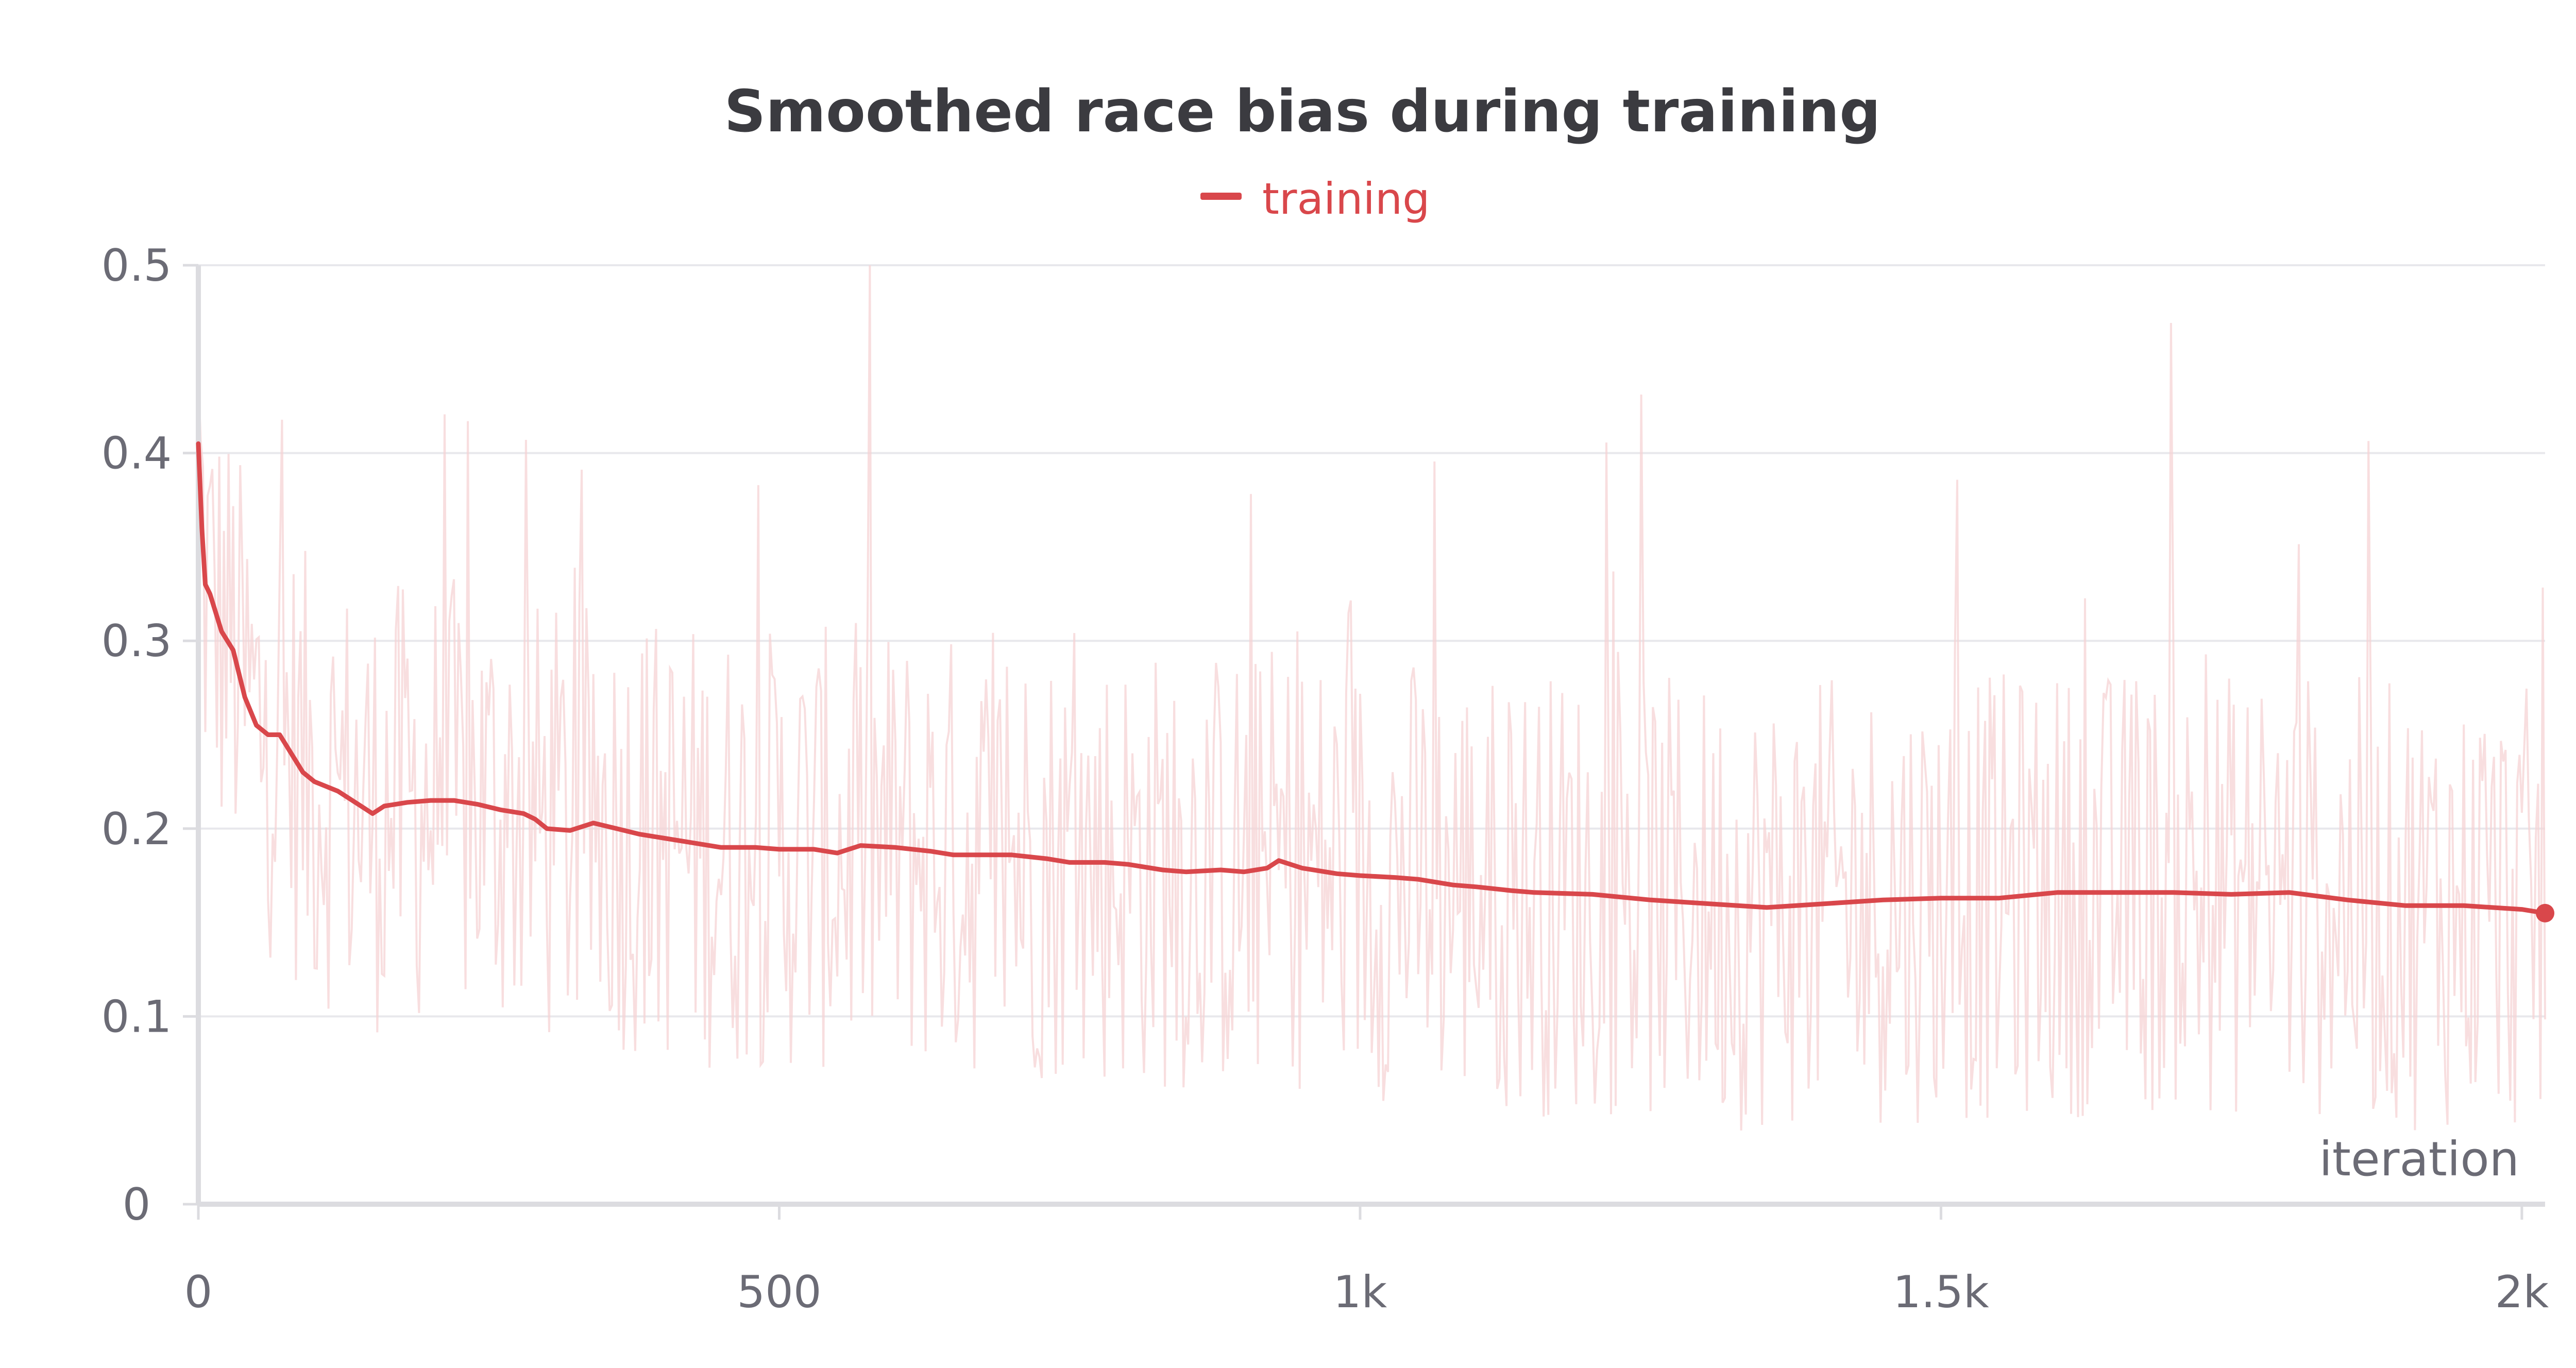 Image resolution: width=2576 pixels, height=1368 pixels. What do you see at coordinates (1346, 199) in the screenshot?
I see `legend-label-training: training` at bounding box center [1346, 199].